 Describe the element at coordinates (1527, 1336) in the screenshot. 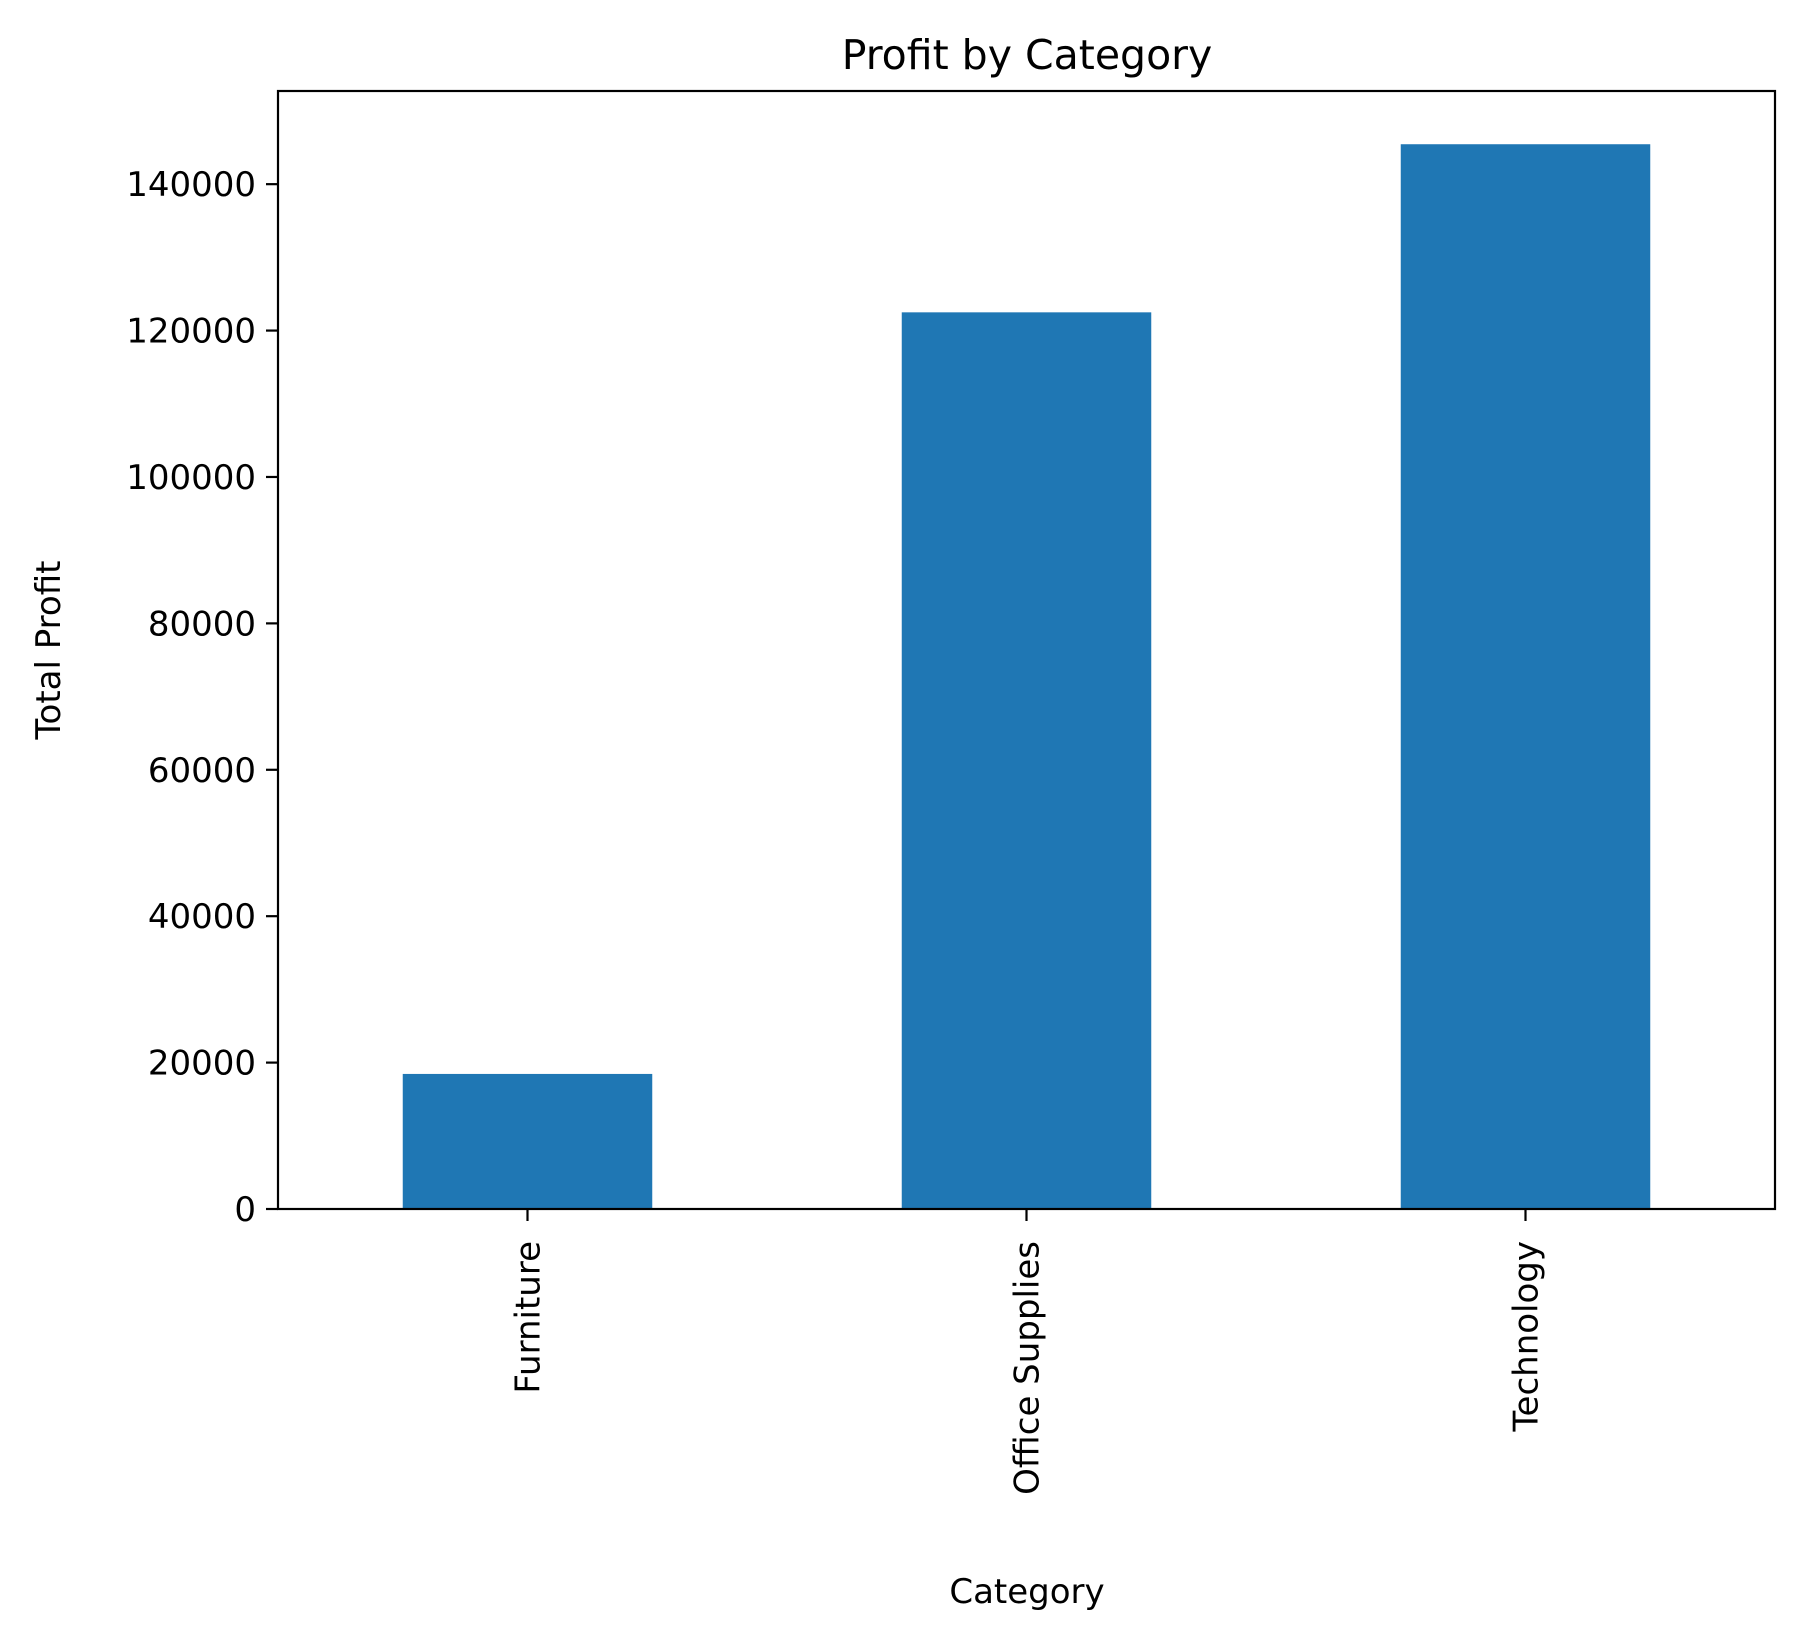

I see `x-tick-label: Technology` at that location.